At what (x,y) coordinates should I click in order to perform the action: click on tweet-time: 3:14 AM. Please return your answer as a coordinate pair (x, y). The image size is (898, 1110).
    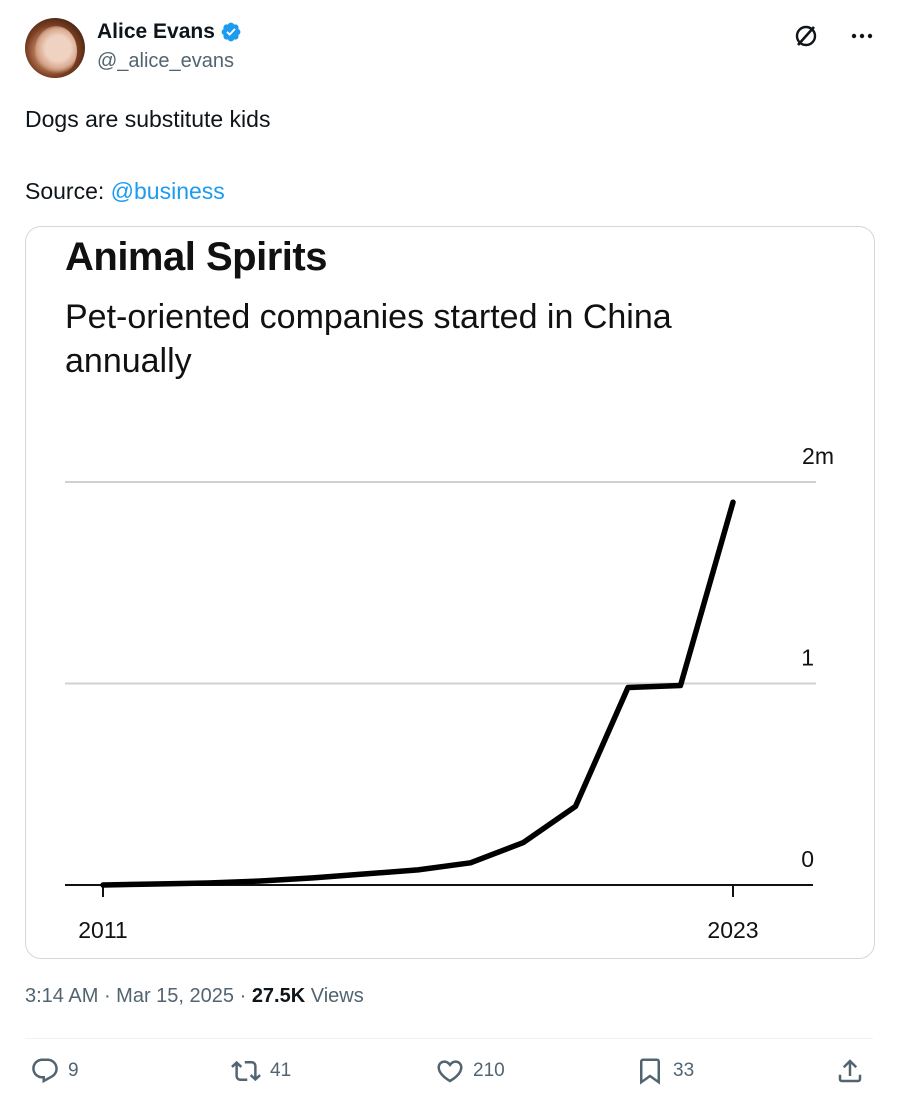
    Looking at the image, I should click on (62, 996).